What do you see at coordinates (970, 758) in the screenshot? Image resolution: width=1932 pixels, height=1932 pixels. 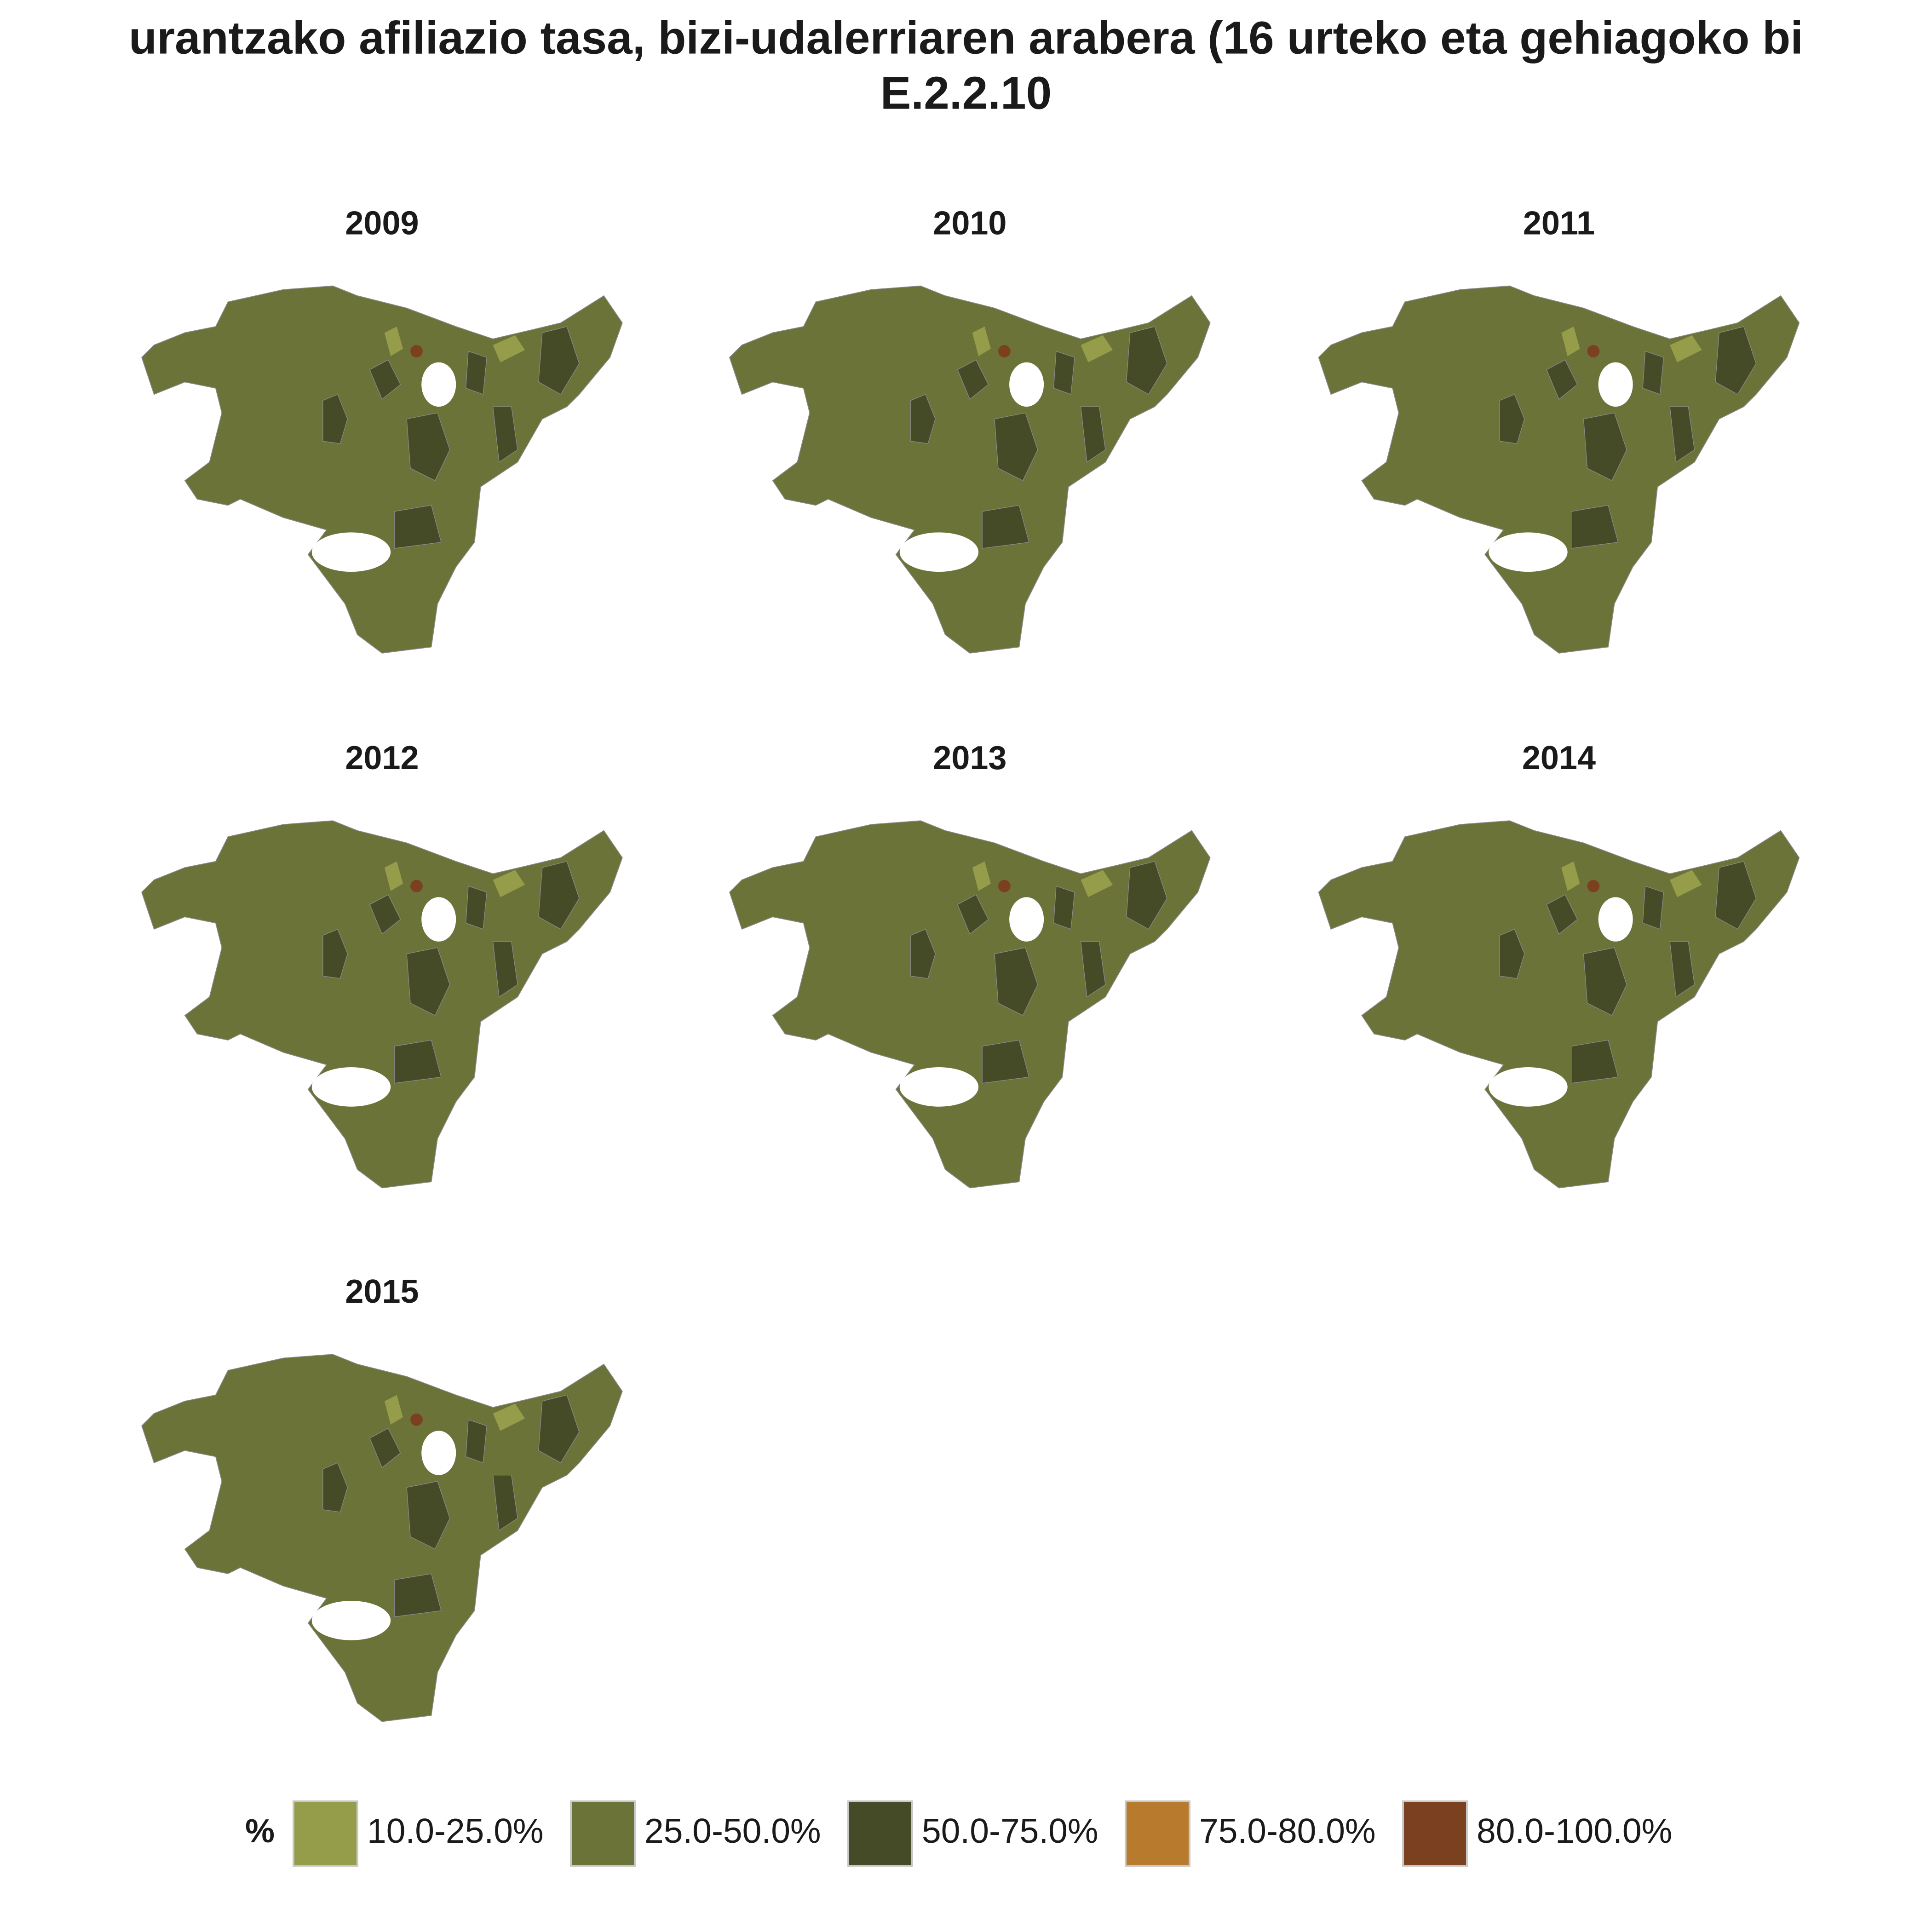 I see `panel-title: 2013` at bounding box center [970, 758].